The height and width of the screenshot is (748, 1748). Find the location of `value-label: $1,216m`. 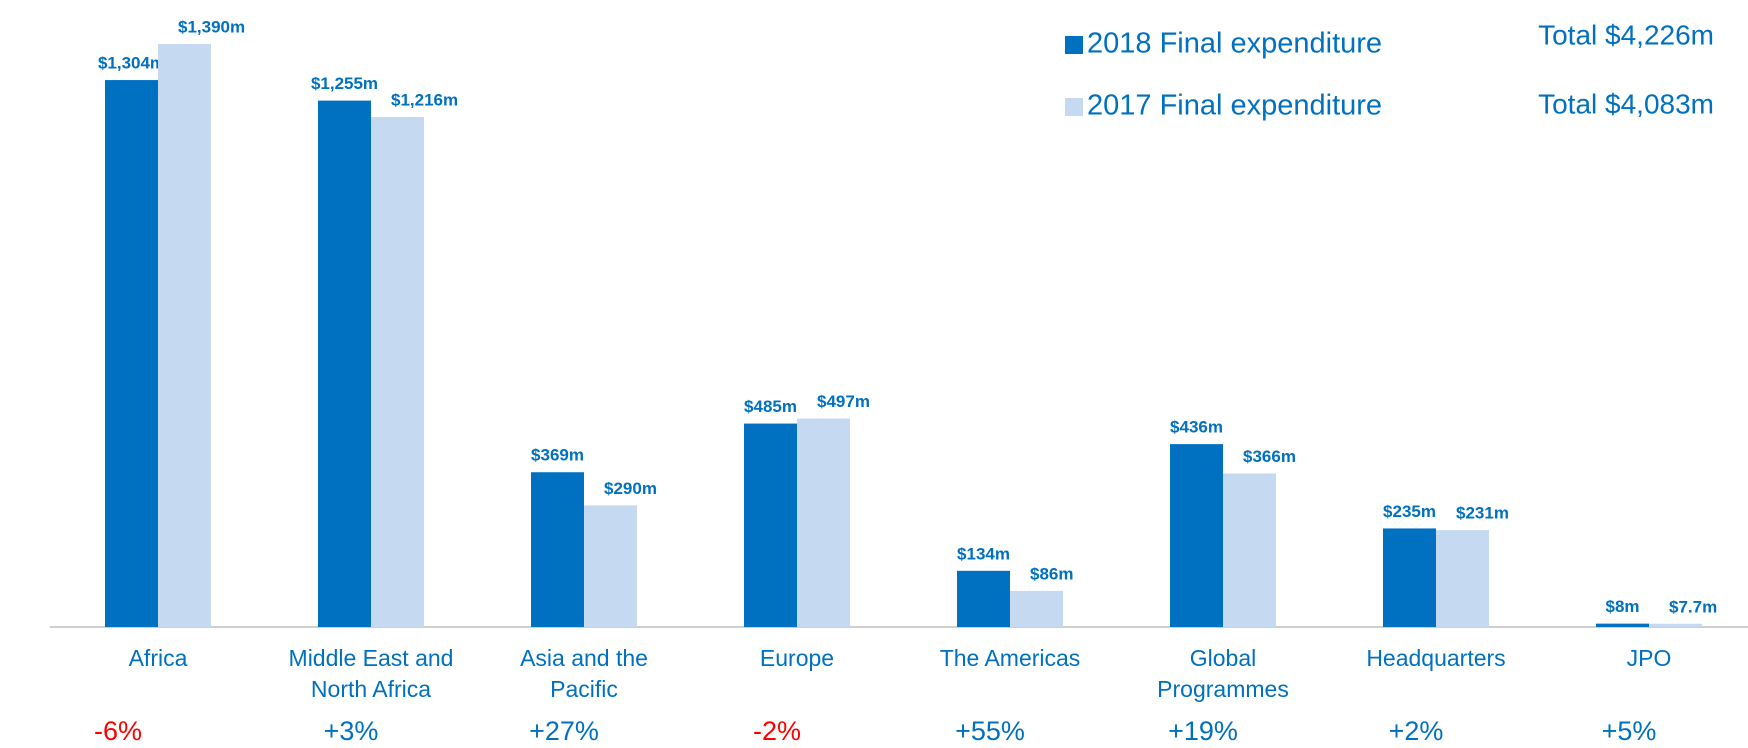

value-label: $1,216m is located at coordinates (424, 99).